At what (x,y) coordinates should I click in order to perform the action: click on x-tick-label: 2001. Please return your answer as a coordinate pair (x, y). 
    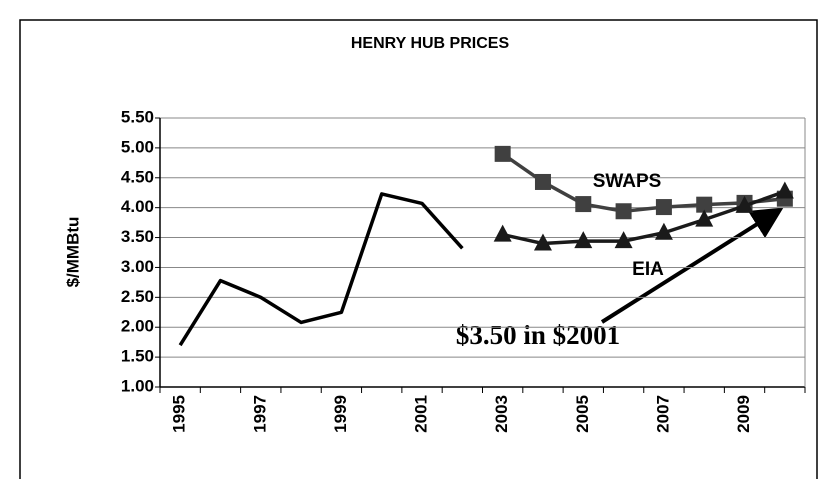
    Looking at the image, I should click on (421, 414).